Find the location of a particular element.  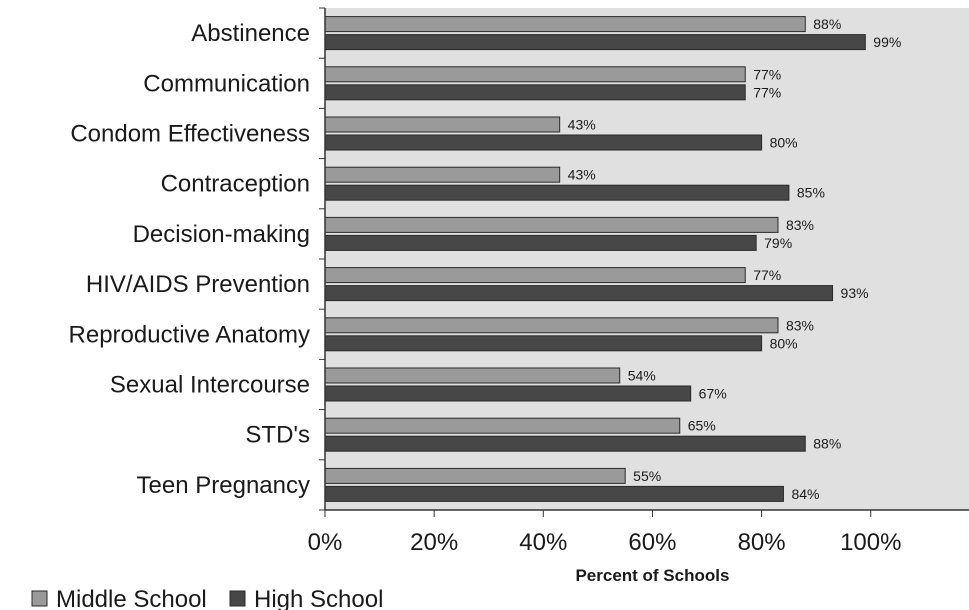

middle-school-value-label-7: 54% is located at coordinates (642, 376).